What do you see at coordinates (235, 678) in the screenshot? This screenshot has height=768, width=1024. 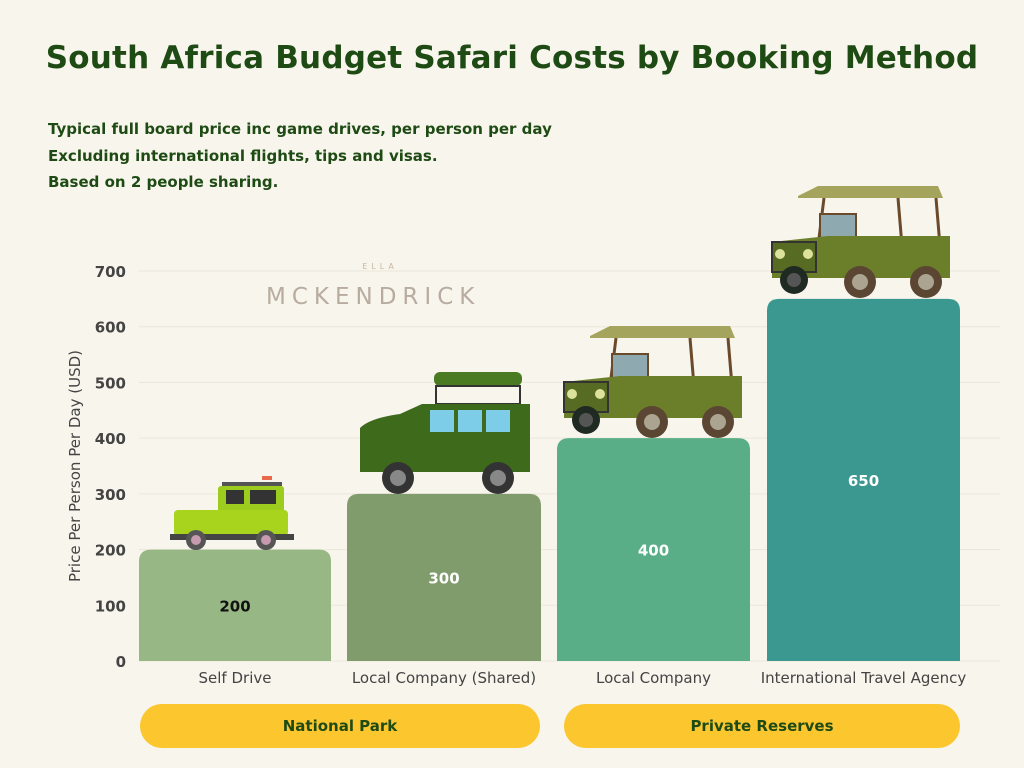 I see `x-tick-label: Self Drive` at bounding box center [235, 678].